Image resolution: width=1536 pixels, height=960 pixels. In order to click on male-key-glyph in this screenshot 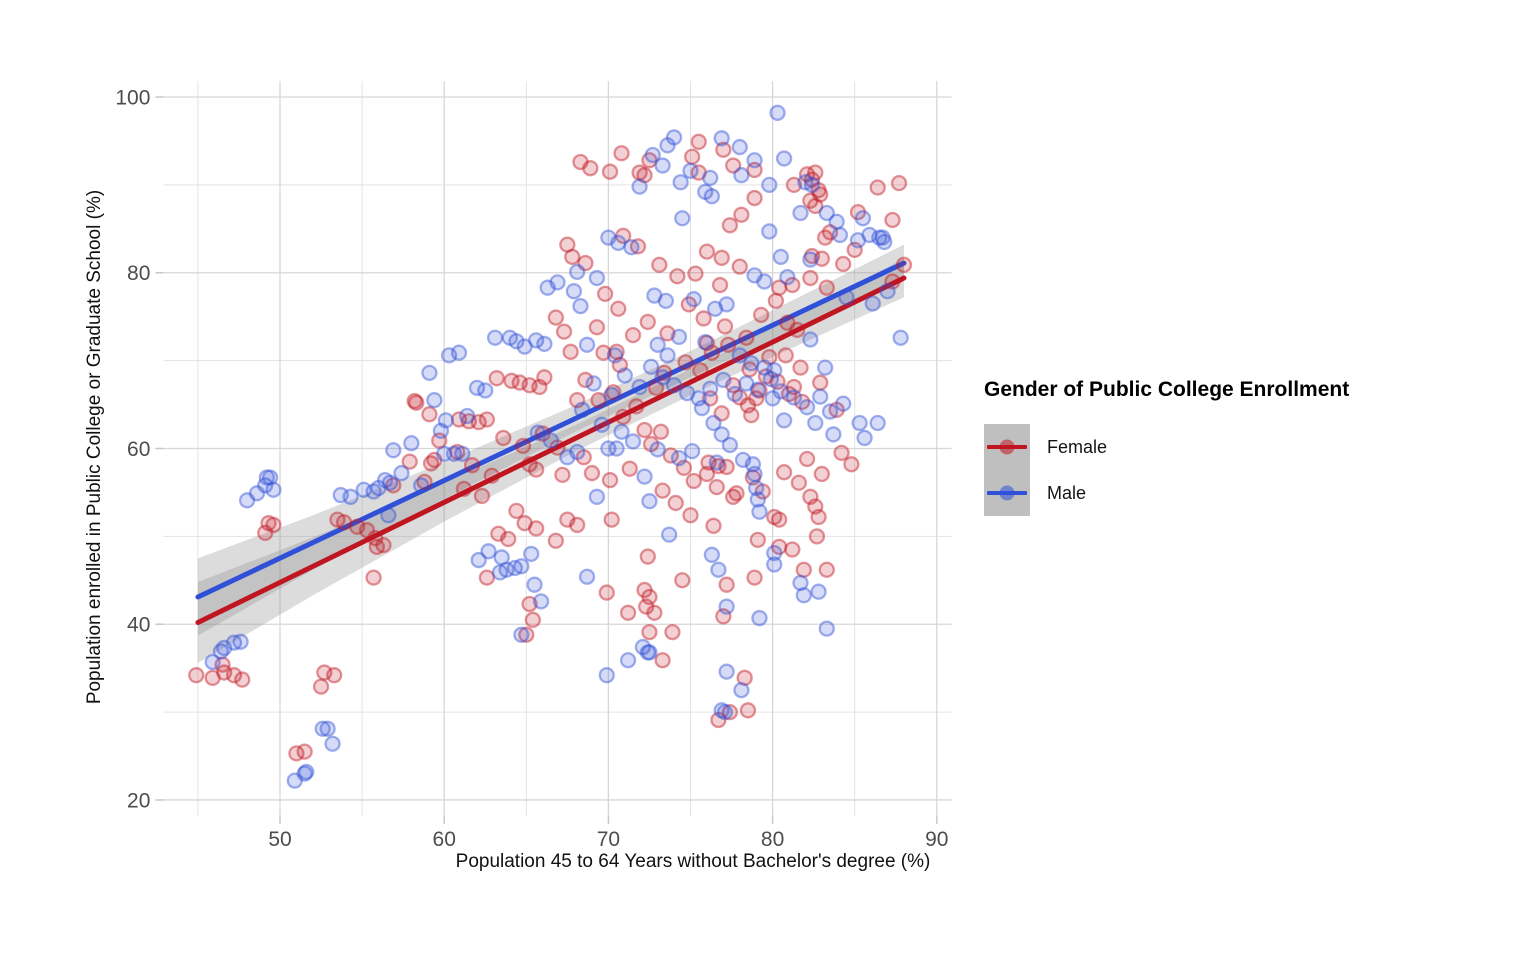, I will do `click(1007, 493)`.